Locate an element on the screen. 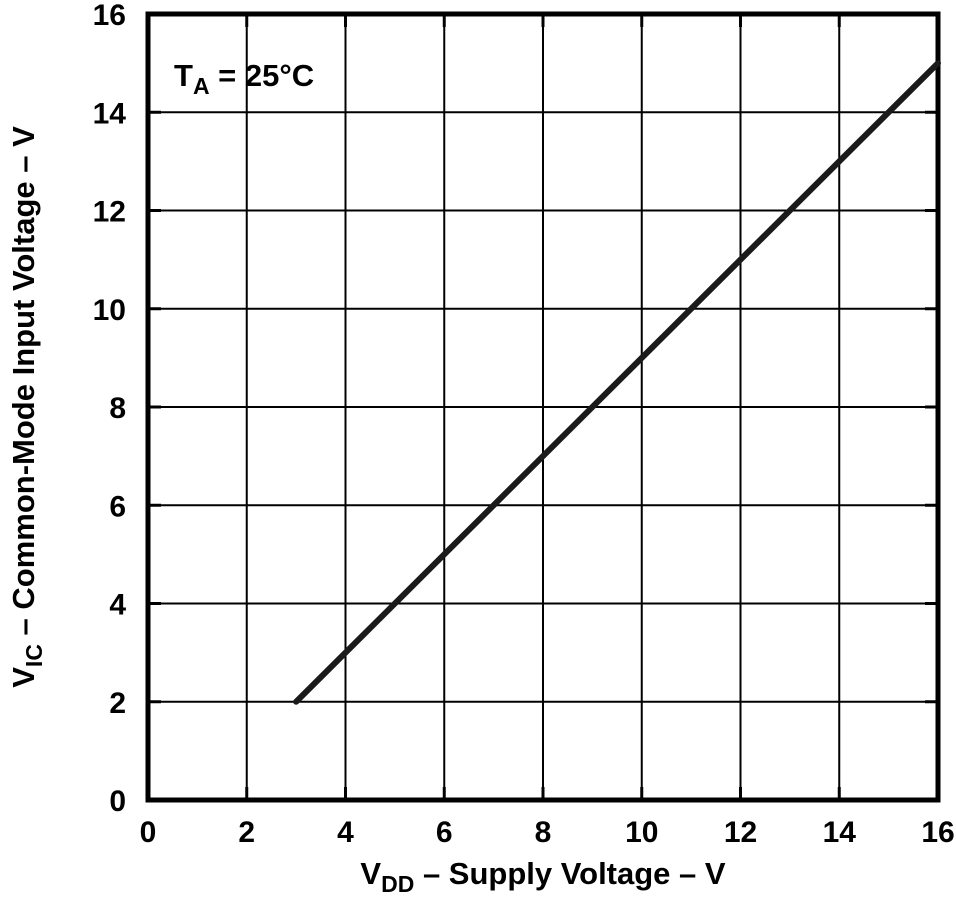 This screenshot has width=956, height=899. y-tick-label: 14 is located at coordinates (110, 113).